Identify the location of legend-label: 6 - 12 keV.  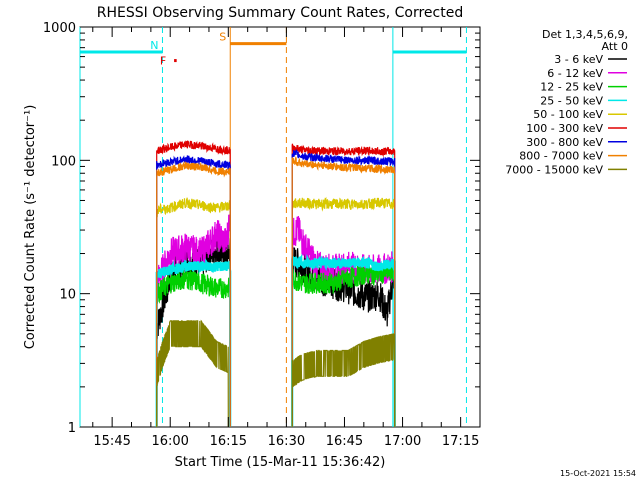
(575, 73).